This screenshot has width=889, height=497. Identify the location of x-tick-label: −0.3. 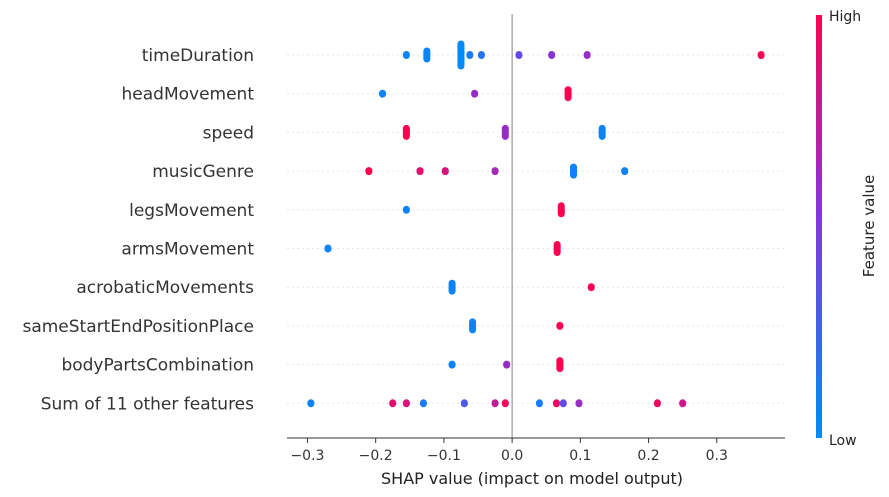
(307, 456).